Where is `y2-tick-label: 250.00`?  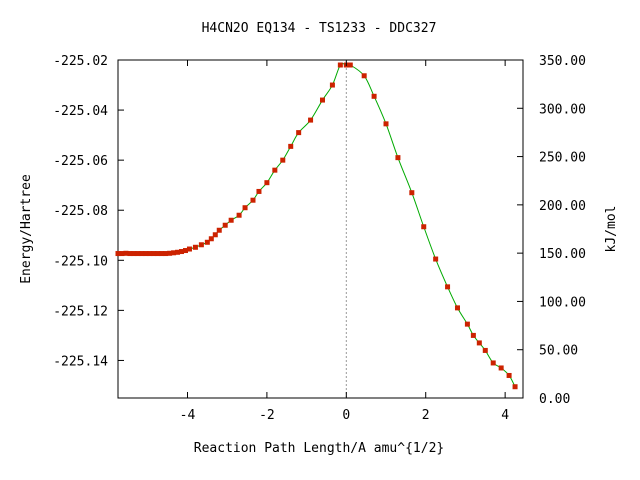
y2-tick-label: 250.00 is located at coordinates (562, 158).